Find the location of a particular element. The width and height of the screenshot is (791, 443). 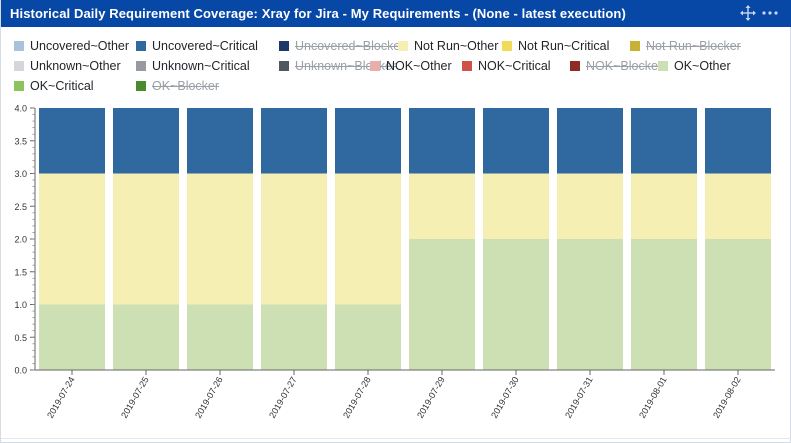

x-tick-label: 2019-07-27 is located at coordinates (283, 397).